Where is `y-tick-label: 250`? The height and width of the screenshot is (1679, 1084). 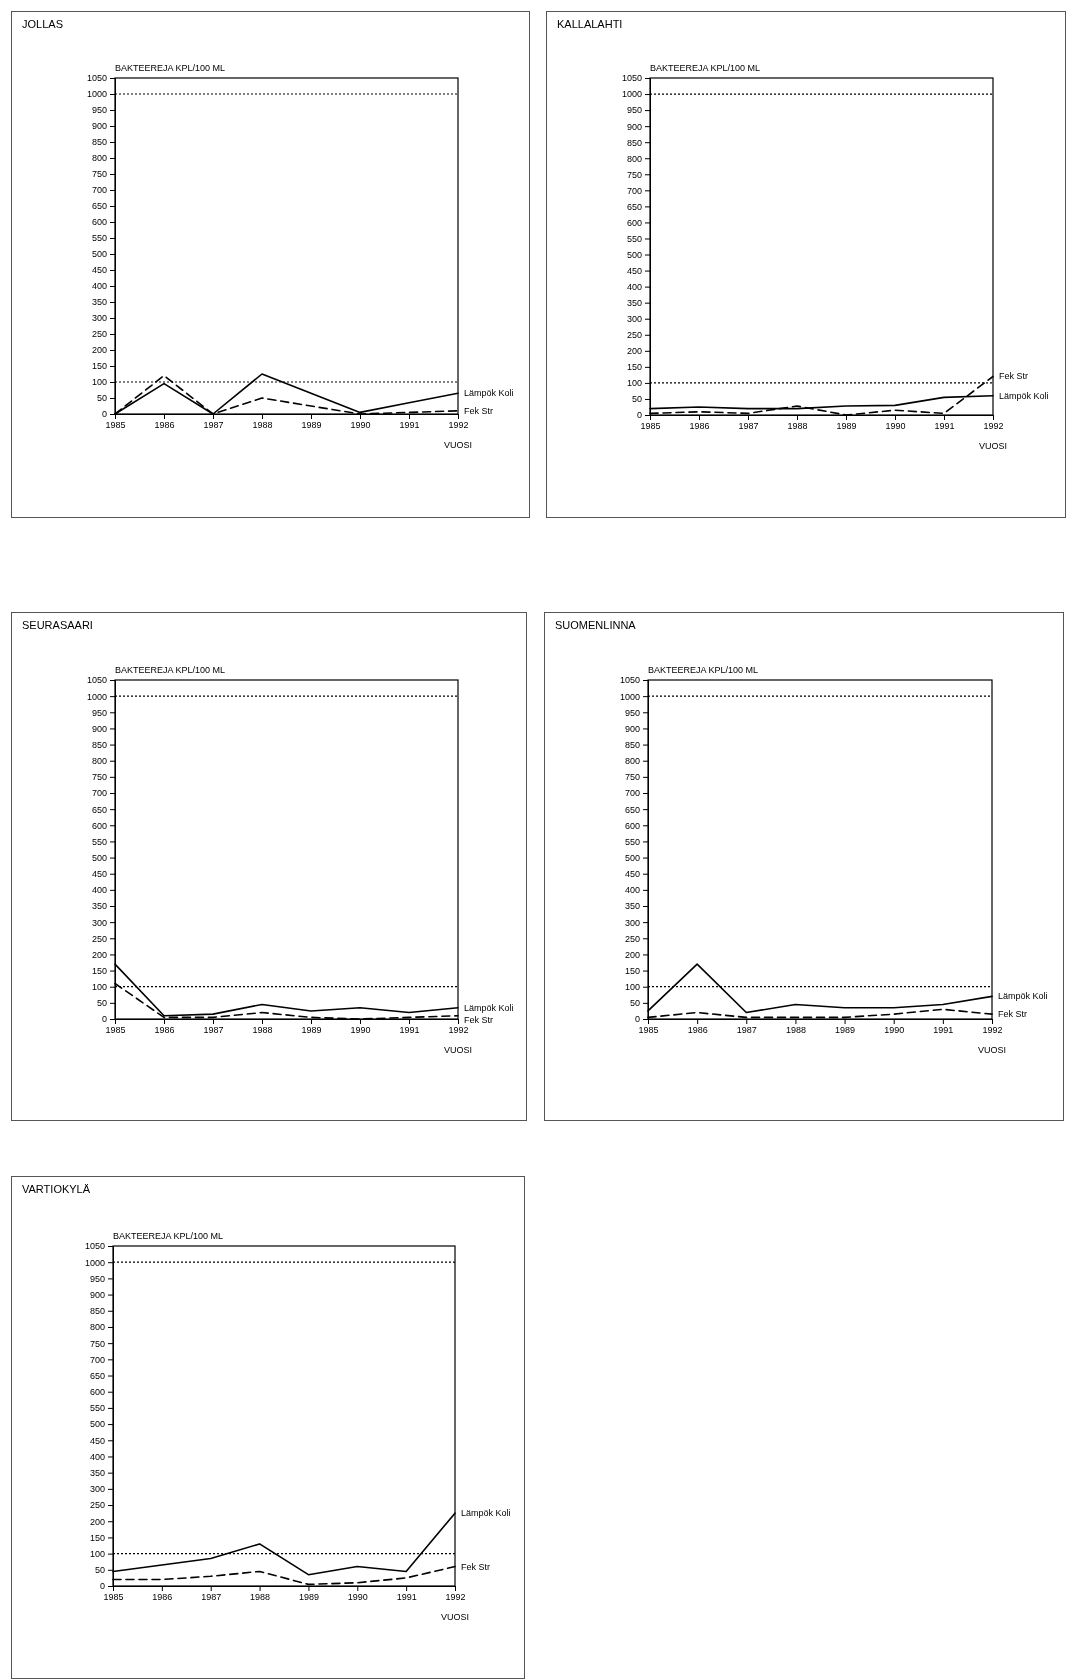 y-tick-label: 250 is located at coordinates (99, 334).